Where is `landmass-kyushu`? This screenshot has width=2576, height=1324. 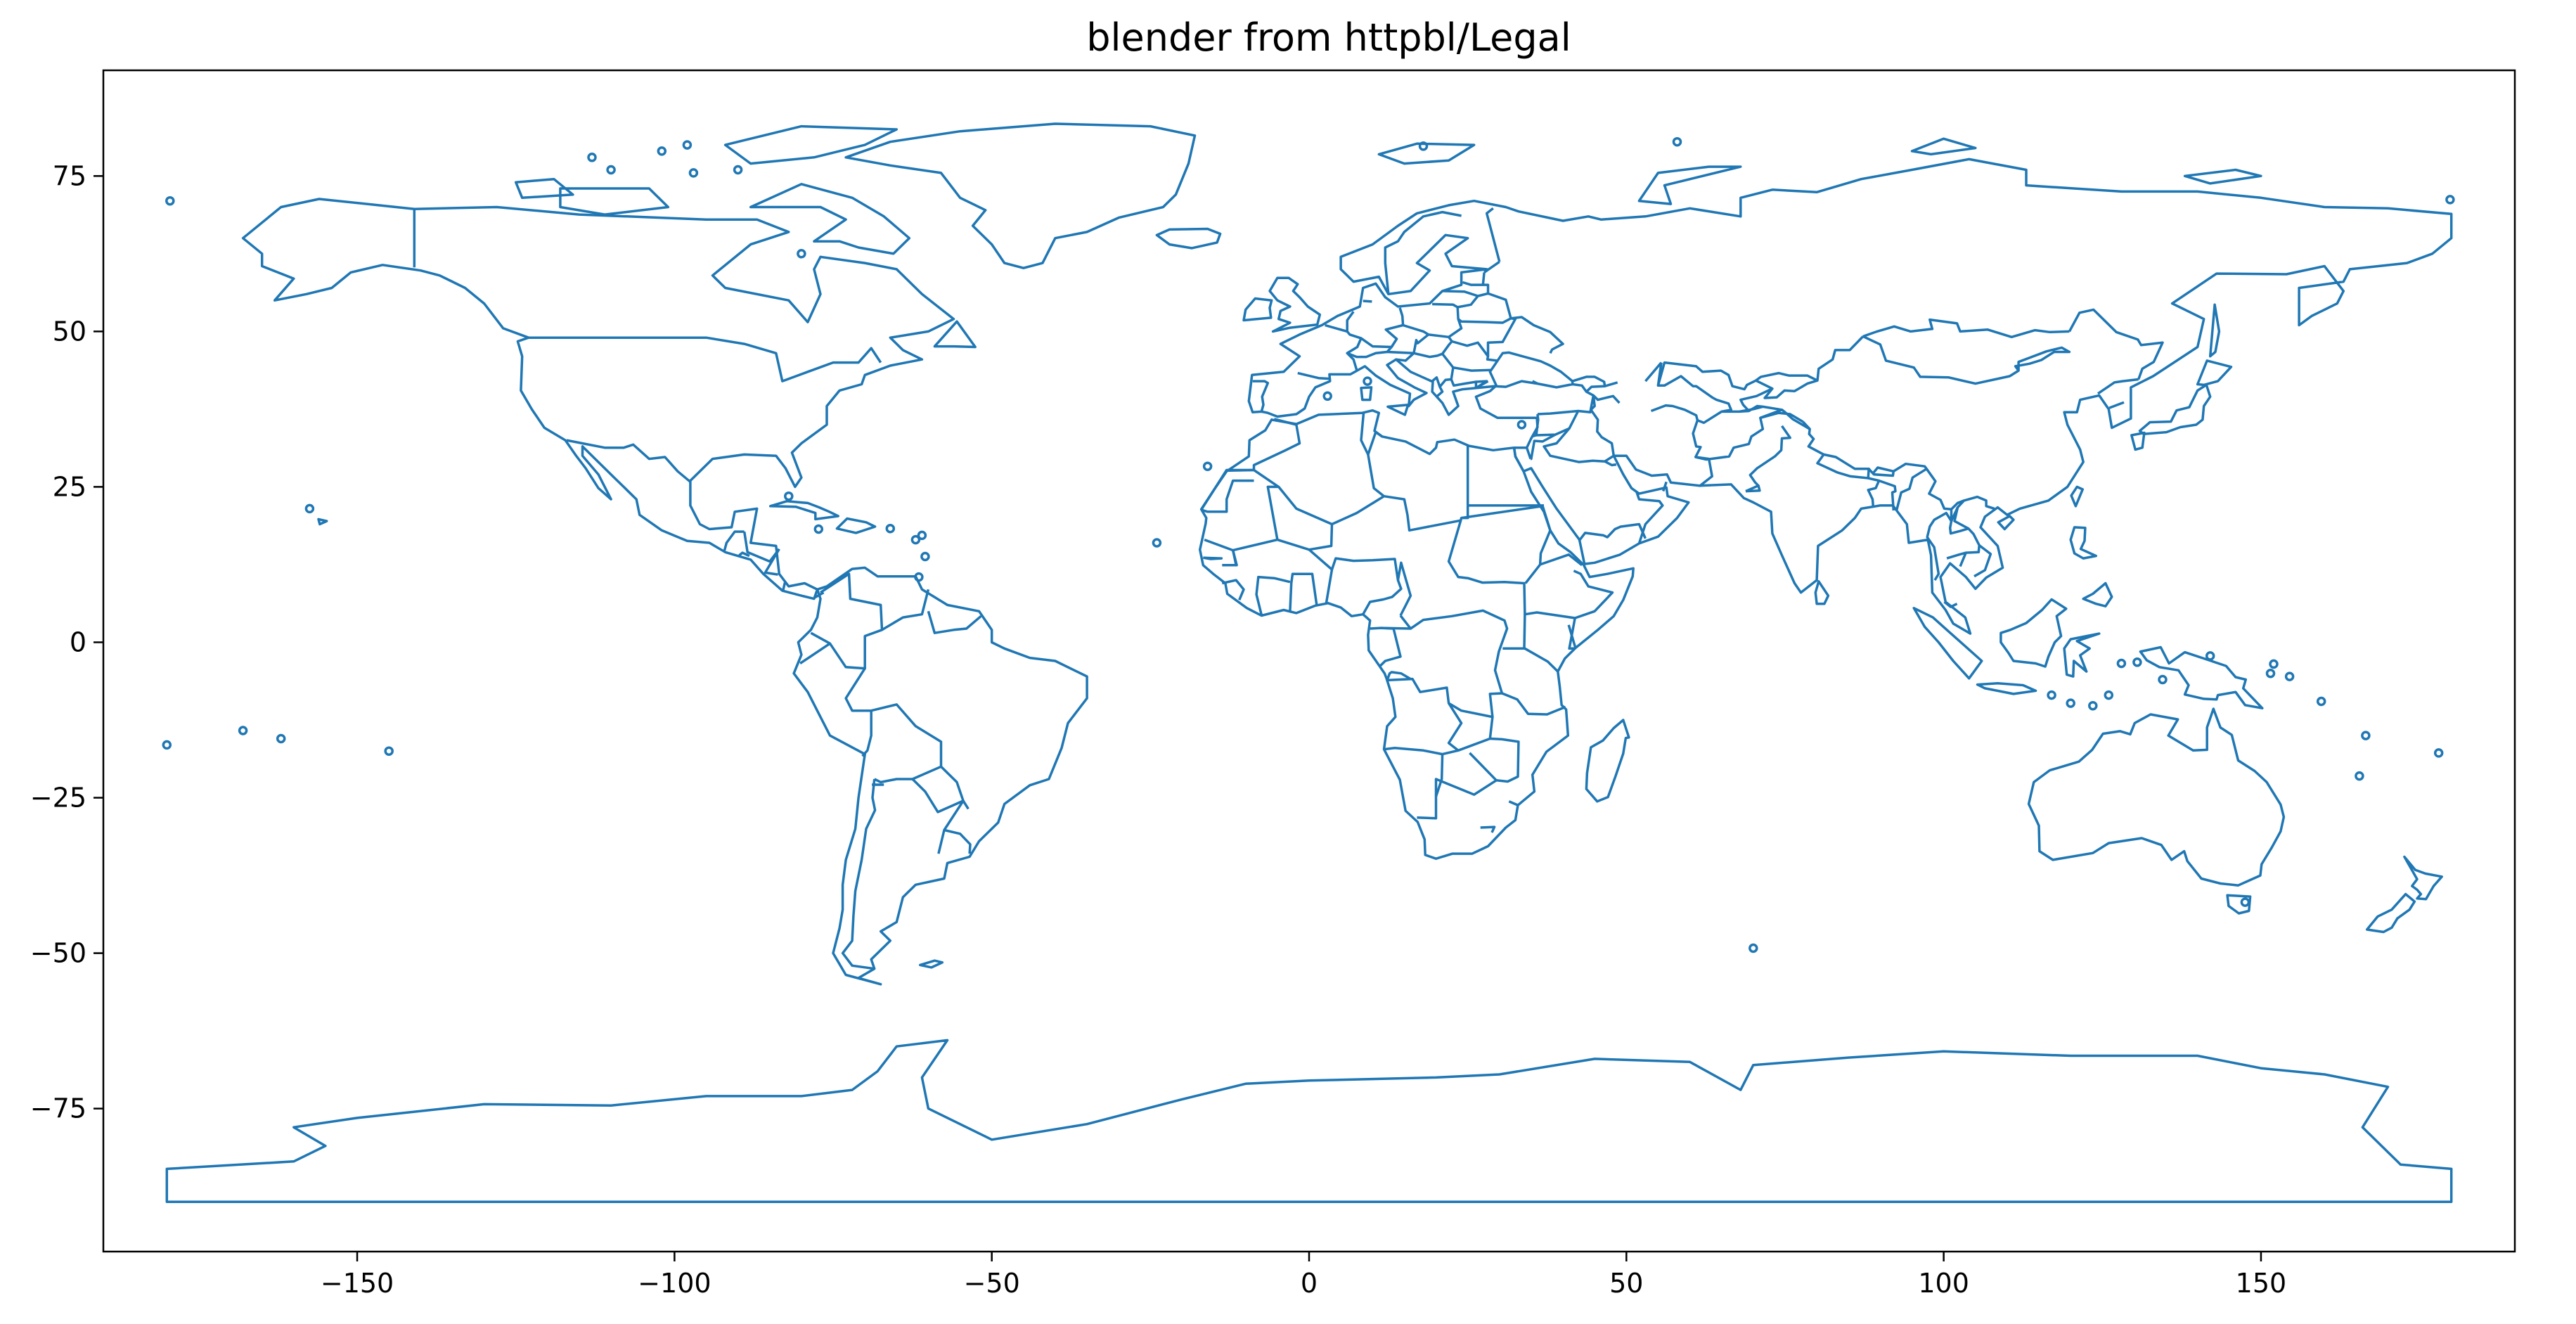 landmass-kyushu is located at coordinates (2138, 441).